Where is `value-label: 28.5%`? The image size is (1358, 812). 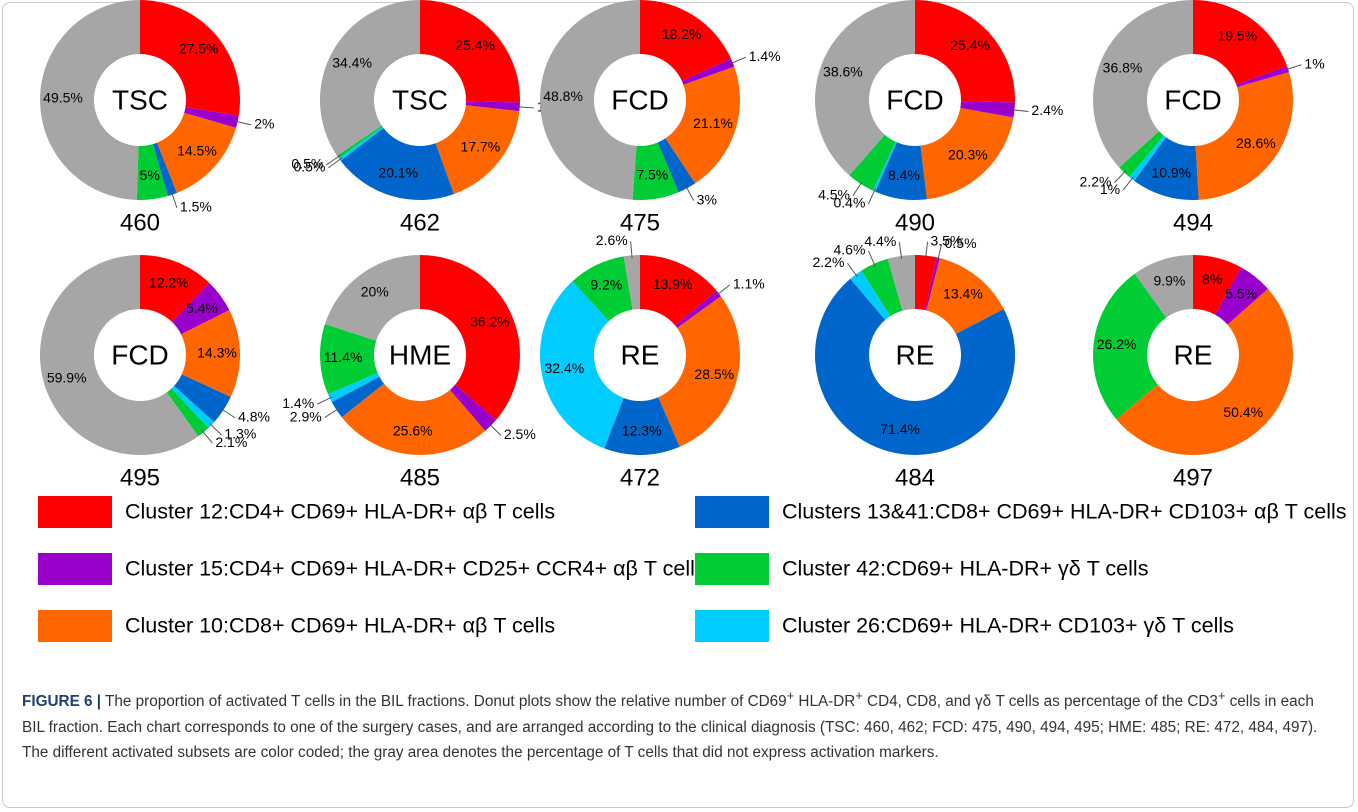
value-label: 28.5% is located at coordinates (714, 374).